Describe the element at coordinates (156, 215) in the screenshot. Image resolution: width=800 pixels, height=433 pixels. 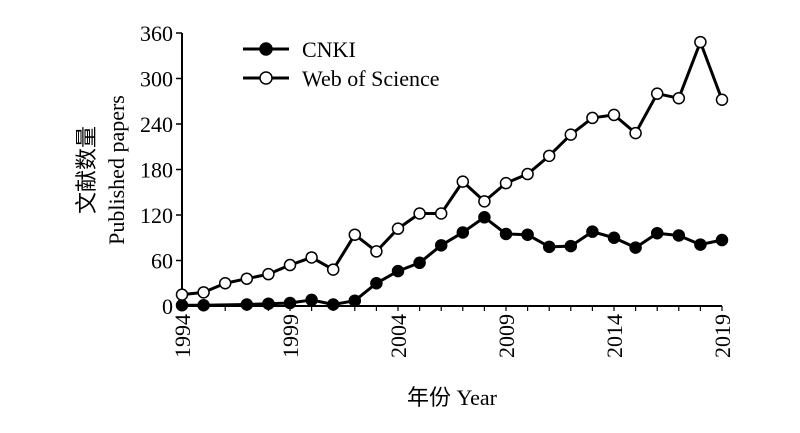
I see `y-tick-label: 120` at that location.